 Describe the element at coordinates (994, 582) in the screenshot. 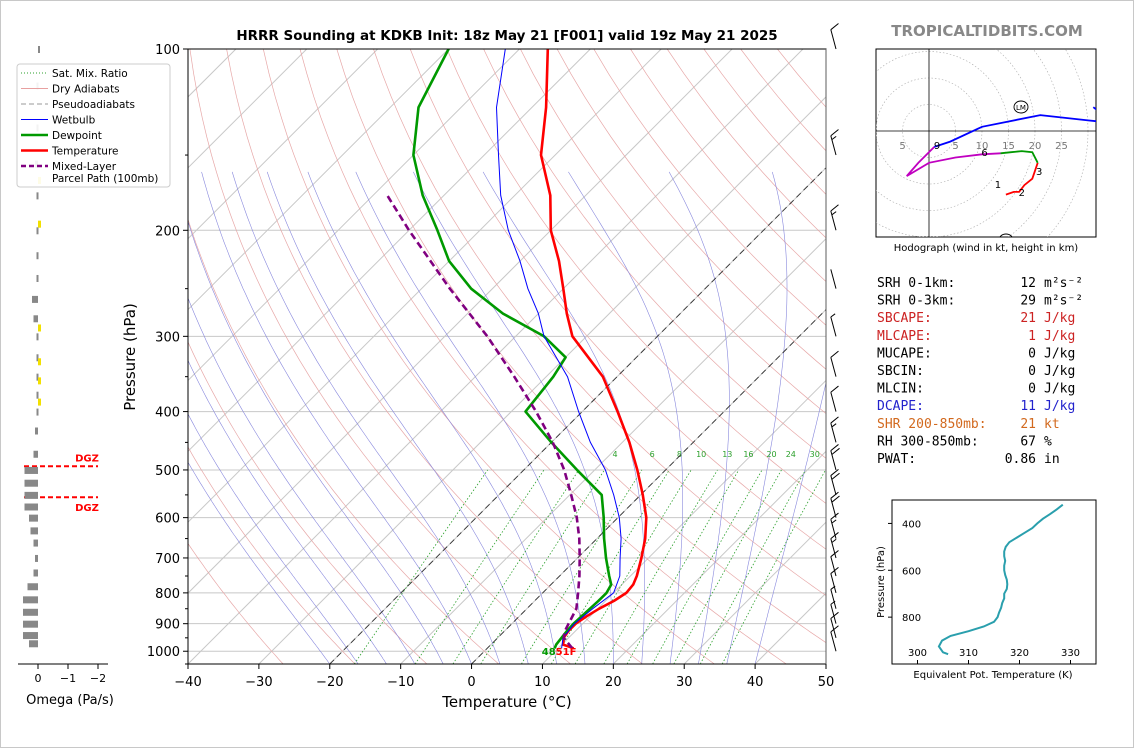

I see `theta-e-frame` at that location.